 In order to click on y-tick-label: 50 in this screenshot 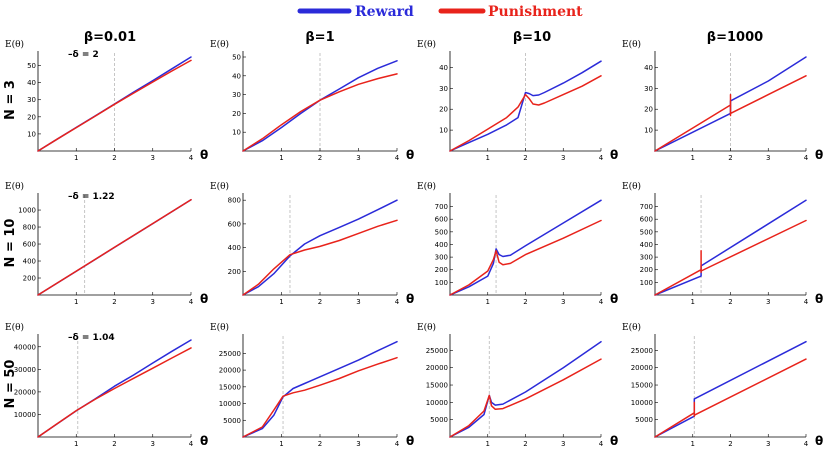, I will do `click(236, 58)`.